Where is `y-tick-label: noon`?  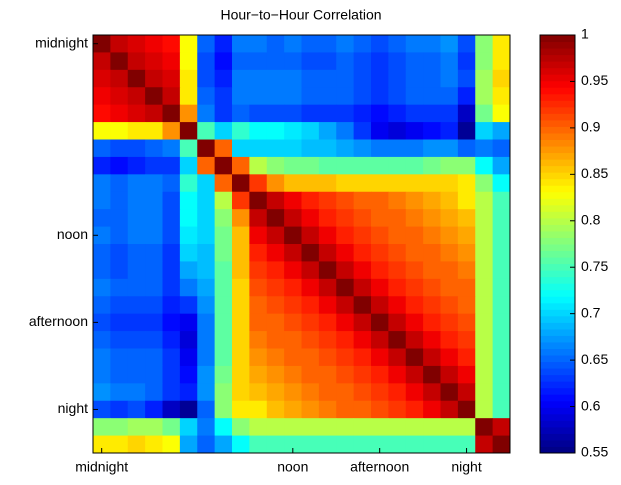 y-tick-label: noon is located at coordinates (72, 234).